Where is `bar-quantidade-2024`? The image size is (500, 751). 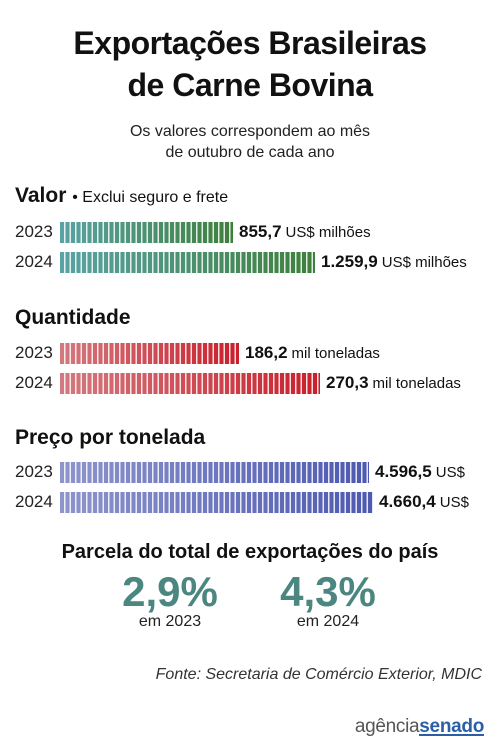
bar-quantidade-2024 is located at coordinates (190, 383).